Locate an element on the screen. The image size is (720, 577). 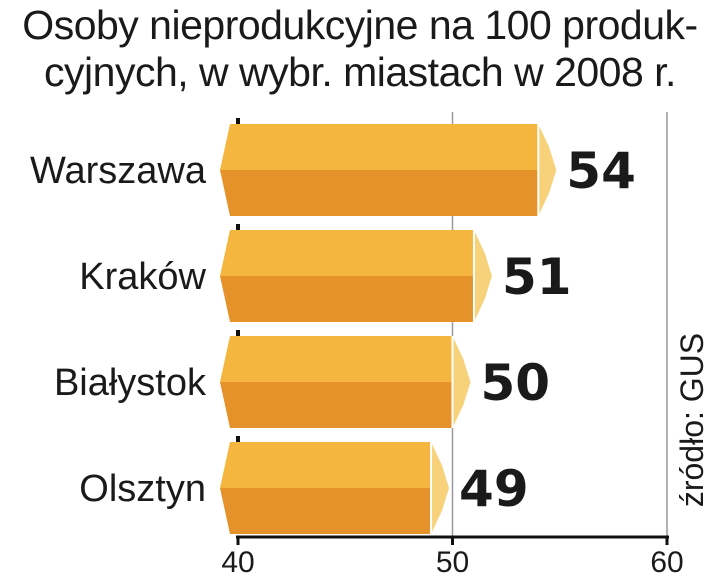
x-tick-label-40: 40 is located at coordinates (237, 561).